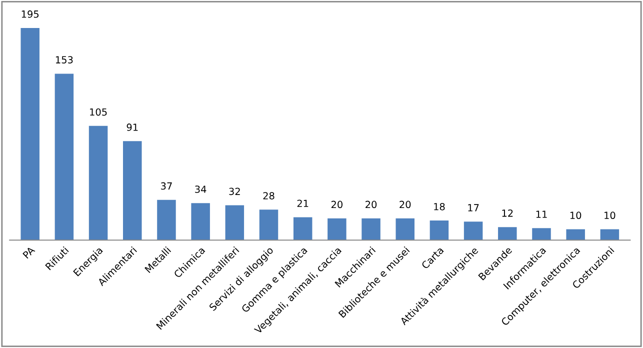 The width and height of the screenshot is (643, 348). I want to click on data-label: 91, so click(132, 127).